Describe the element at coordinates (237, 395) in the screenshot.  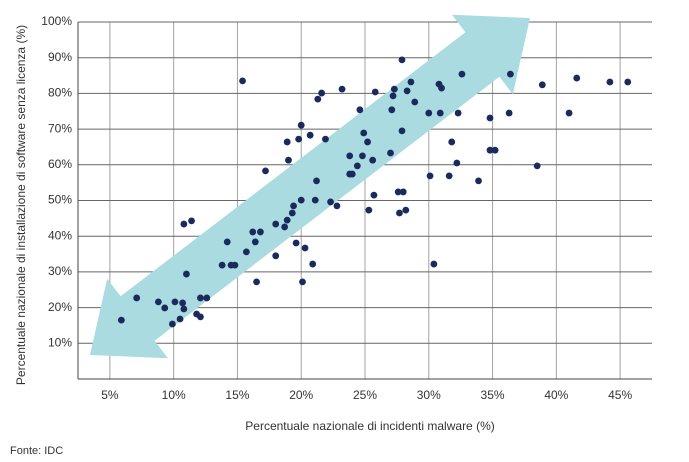
I see `x-tick-label: 15%` at that location.